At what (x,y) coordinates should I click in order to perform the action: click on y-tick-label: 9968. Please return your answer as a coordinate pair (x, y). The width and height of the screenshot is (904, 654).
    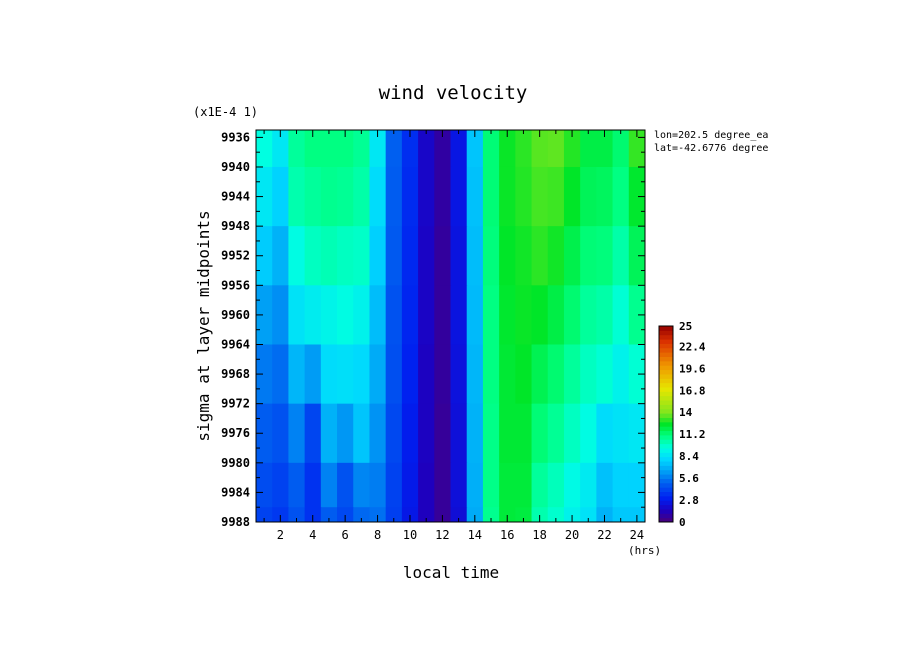
    Looking at the image, I should click on (235, 374).